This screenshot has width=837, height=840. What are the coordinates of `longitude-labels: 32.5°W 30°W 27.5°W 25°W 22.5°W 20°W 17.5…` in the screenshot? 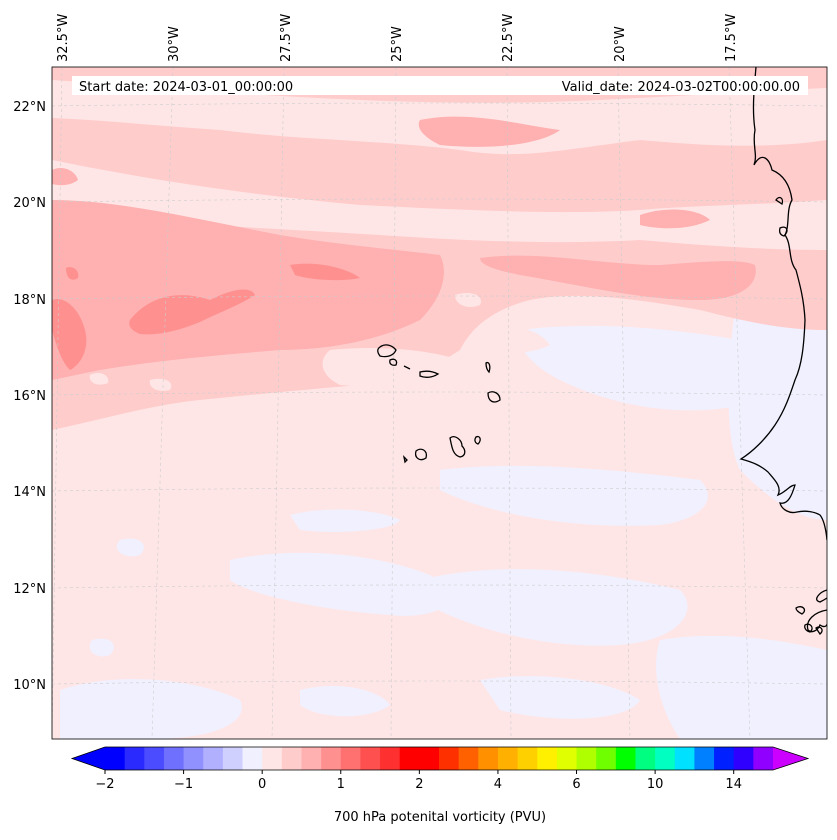 It's located at (397, 38).